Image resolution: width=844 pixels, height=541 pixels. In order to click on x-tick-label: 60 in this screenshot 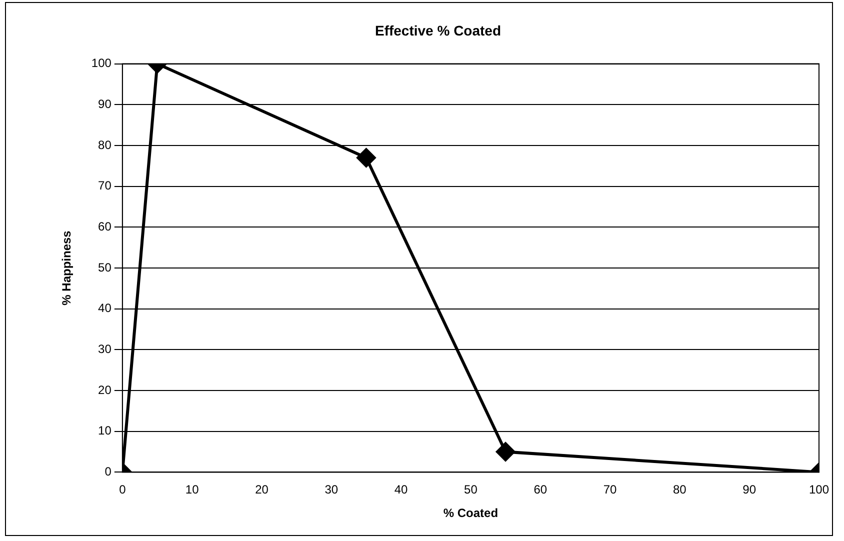, I will do `click(541, 489)`.